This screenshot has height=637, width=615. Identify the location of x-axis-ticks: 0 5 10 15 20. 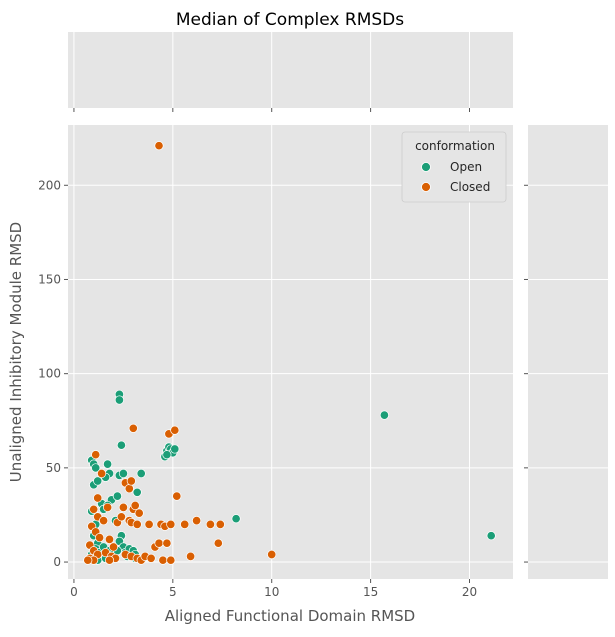
(273, 589).